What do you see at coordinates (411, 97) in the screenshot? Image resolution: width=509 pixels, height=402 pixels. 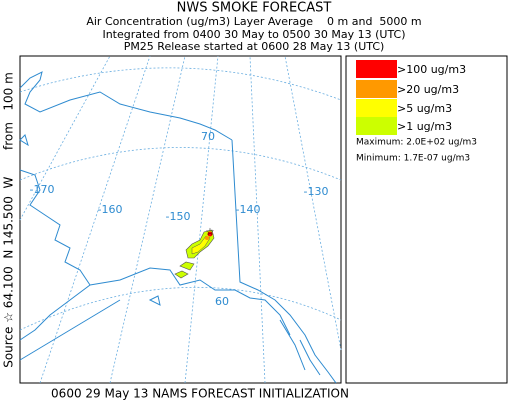 I see `legend-items: >100 ug/m3 >20 ug/m3 >5 ug/m3 >1 ug/m3` at bounding box center [411, 97].